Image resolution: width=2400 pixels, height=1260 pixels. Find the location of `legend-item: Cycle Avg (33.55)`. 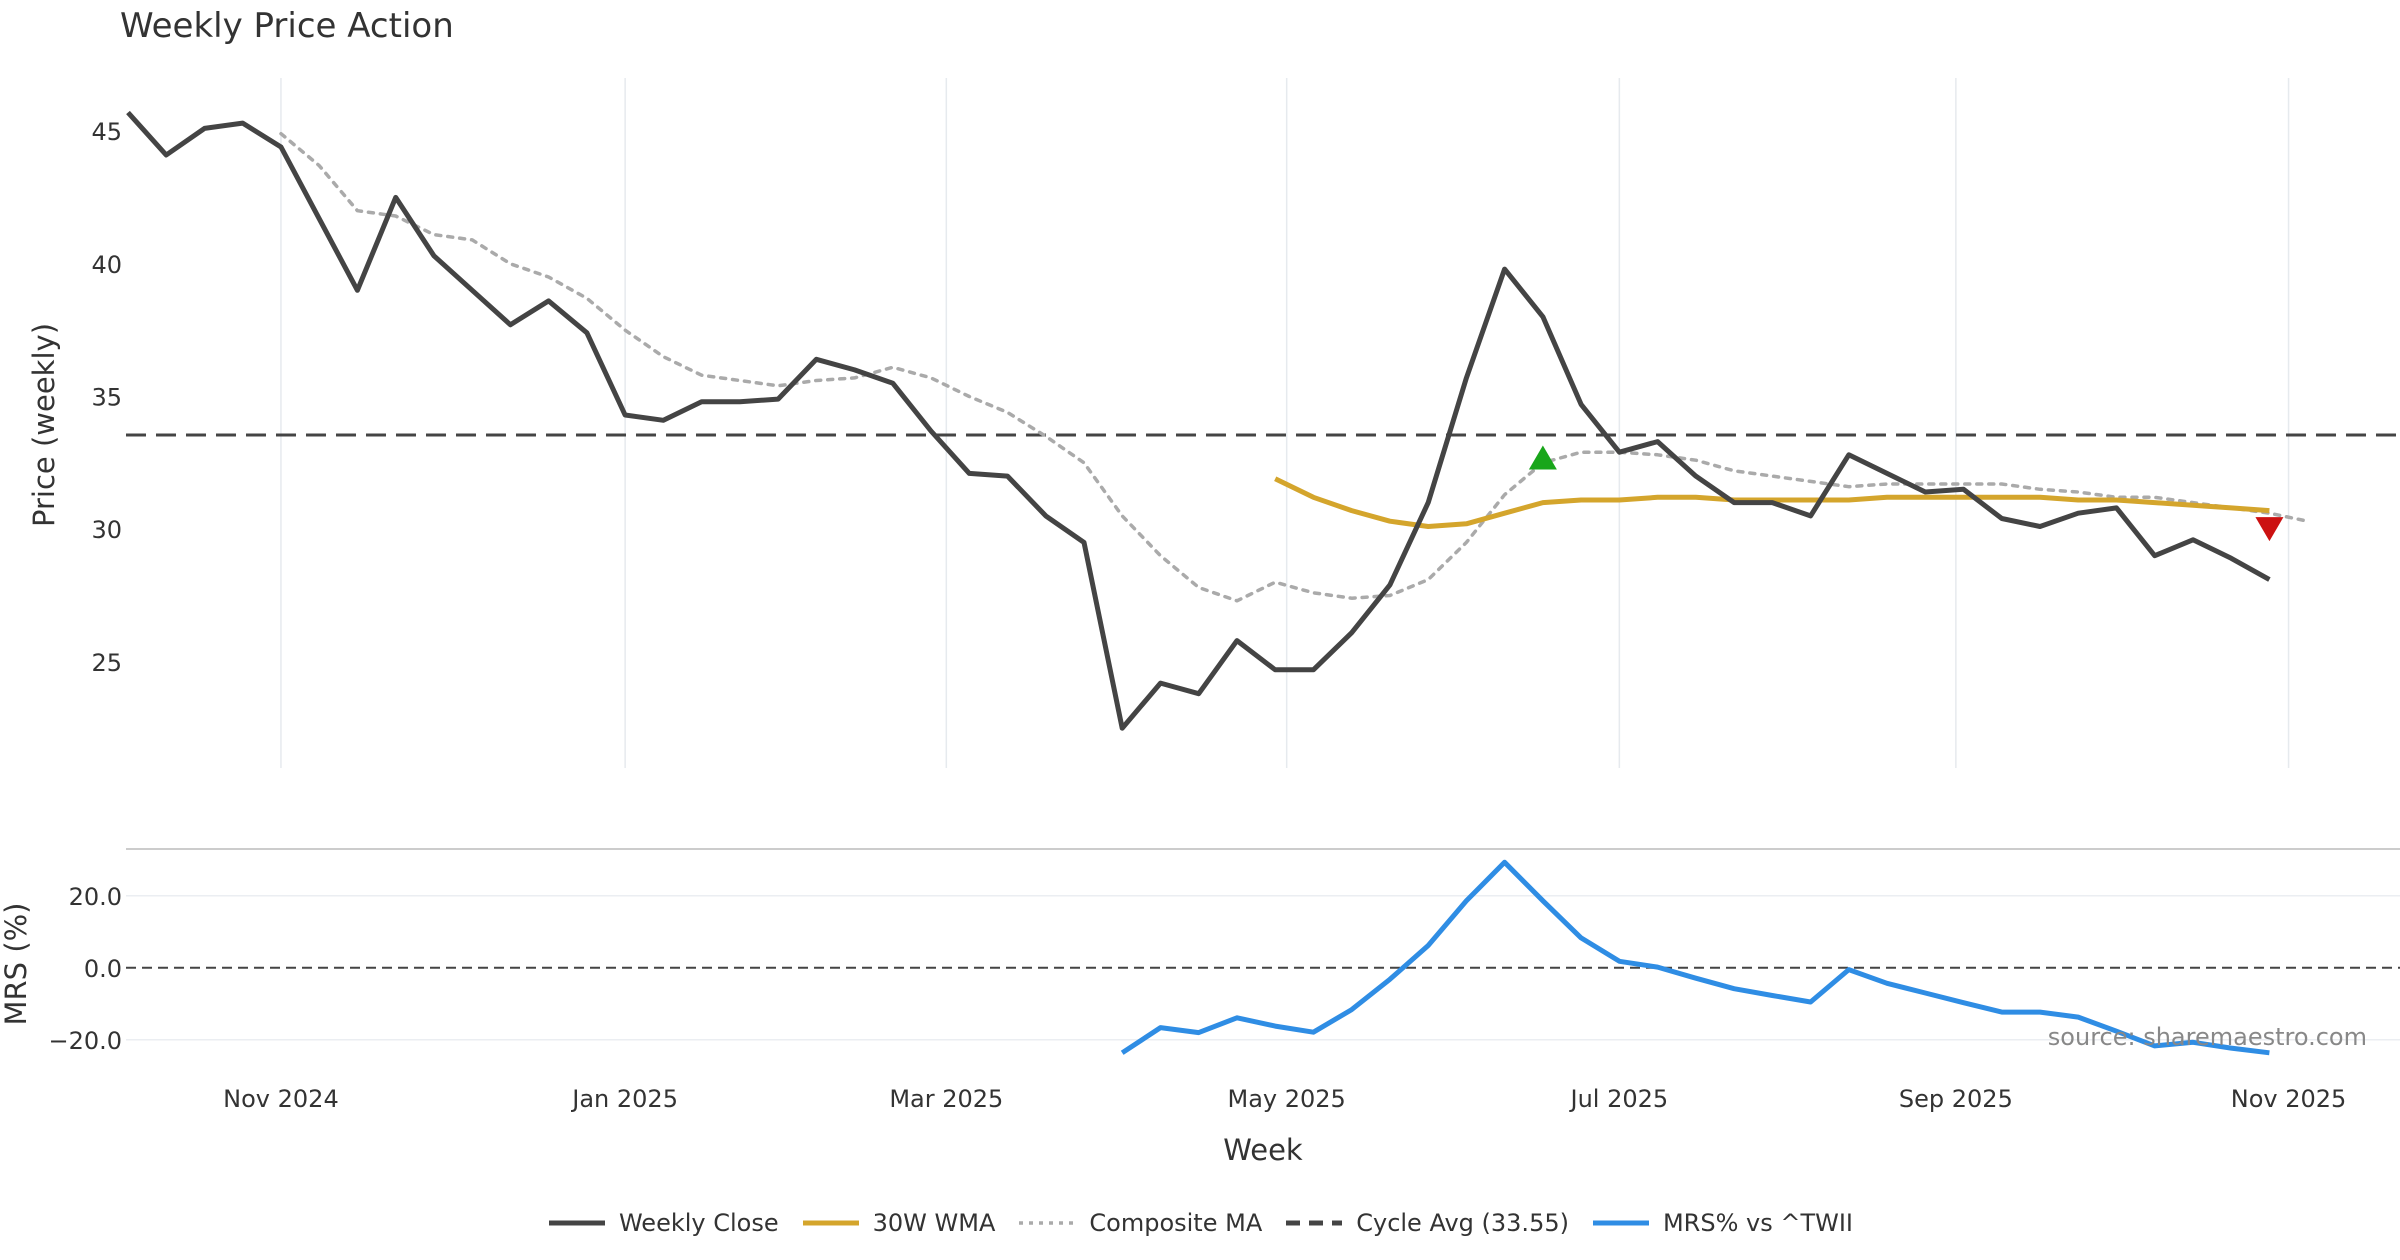

legend-item: Cycle Avg (33.55) is located at coordinates (1426, 1223).